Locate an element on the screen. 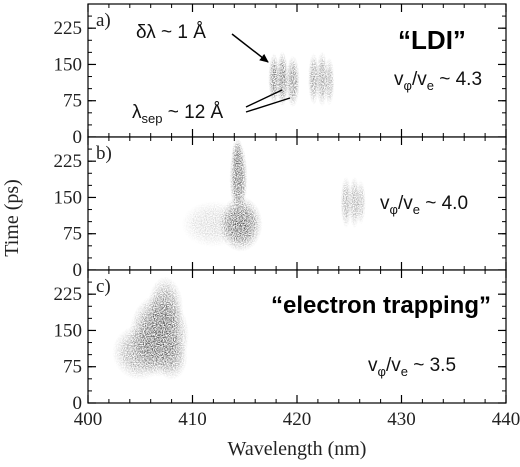 This screenshot has height=467, width=520. velocity-ratio-annotation: vφ/ve ~ 3.5 is located at coordinates (412, 367).